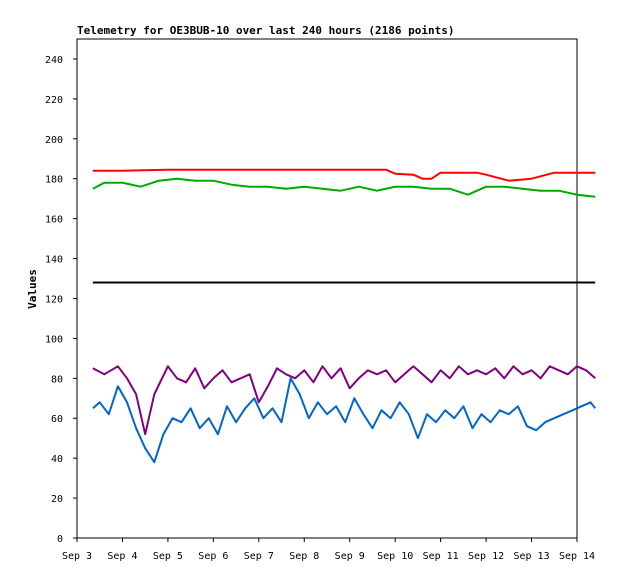  What do you see at coordinates (531, 556) in the screenshot?
I see `x-tick-label: Sep 13` at bounding box center [531, 556].